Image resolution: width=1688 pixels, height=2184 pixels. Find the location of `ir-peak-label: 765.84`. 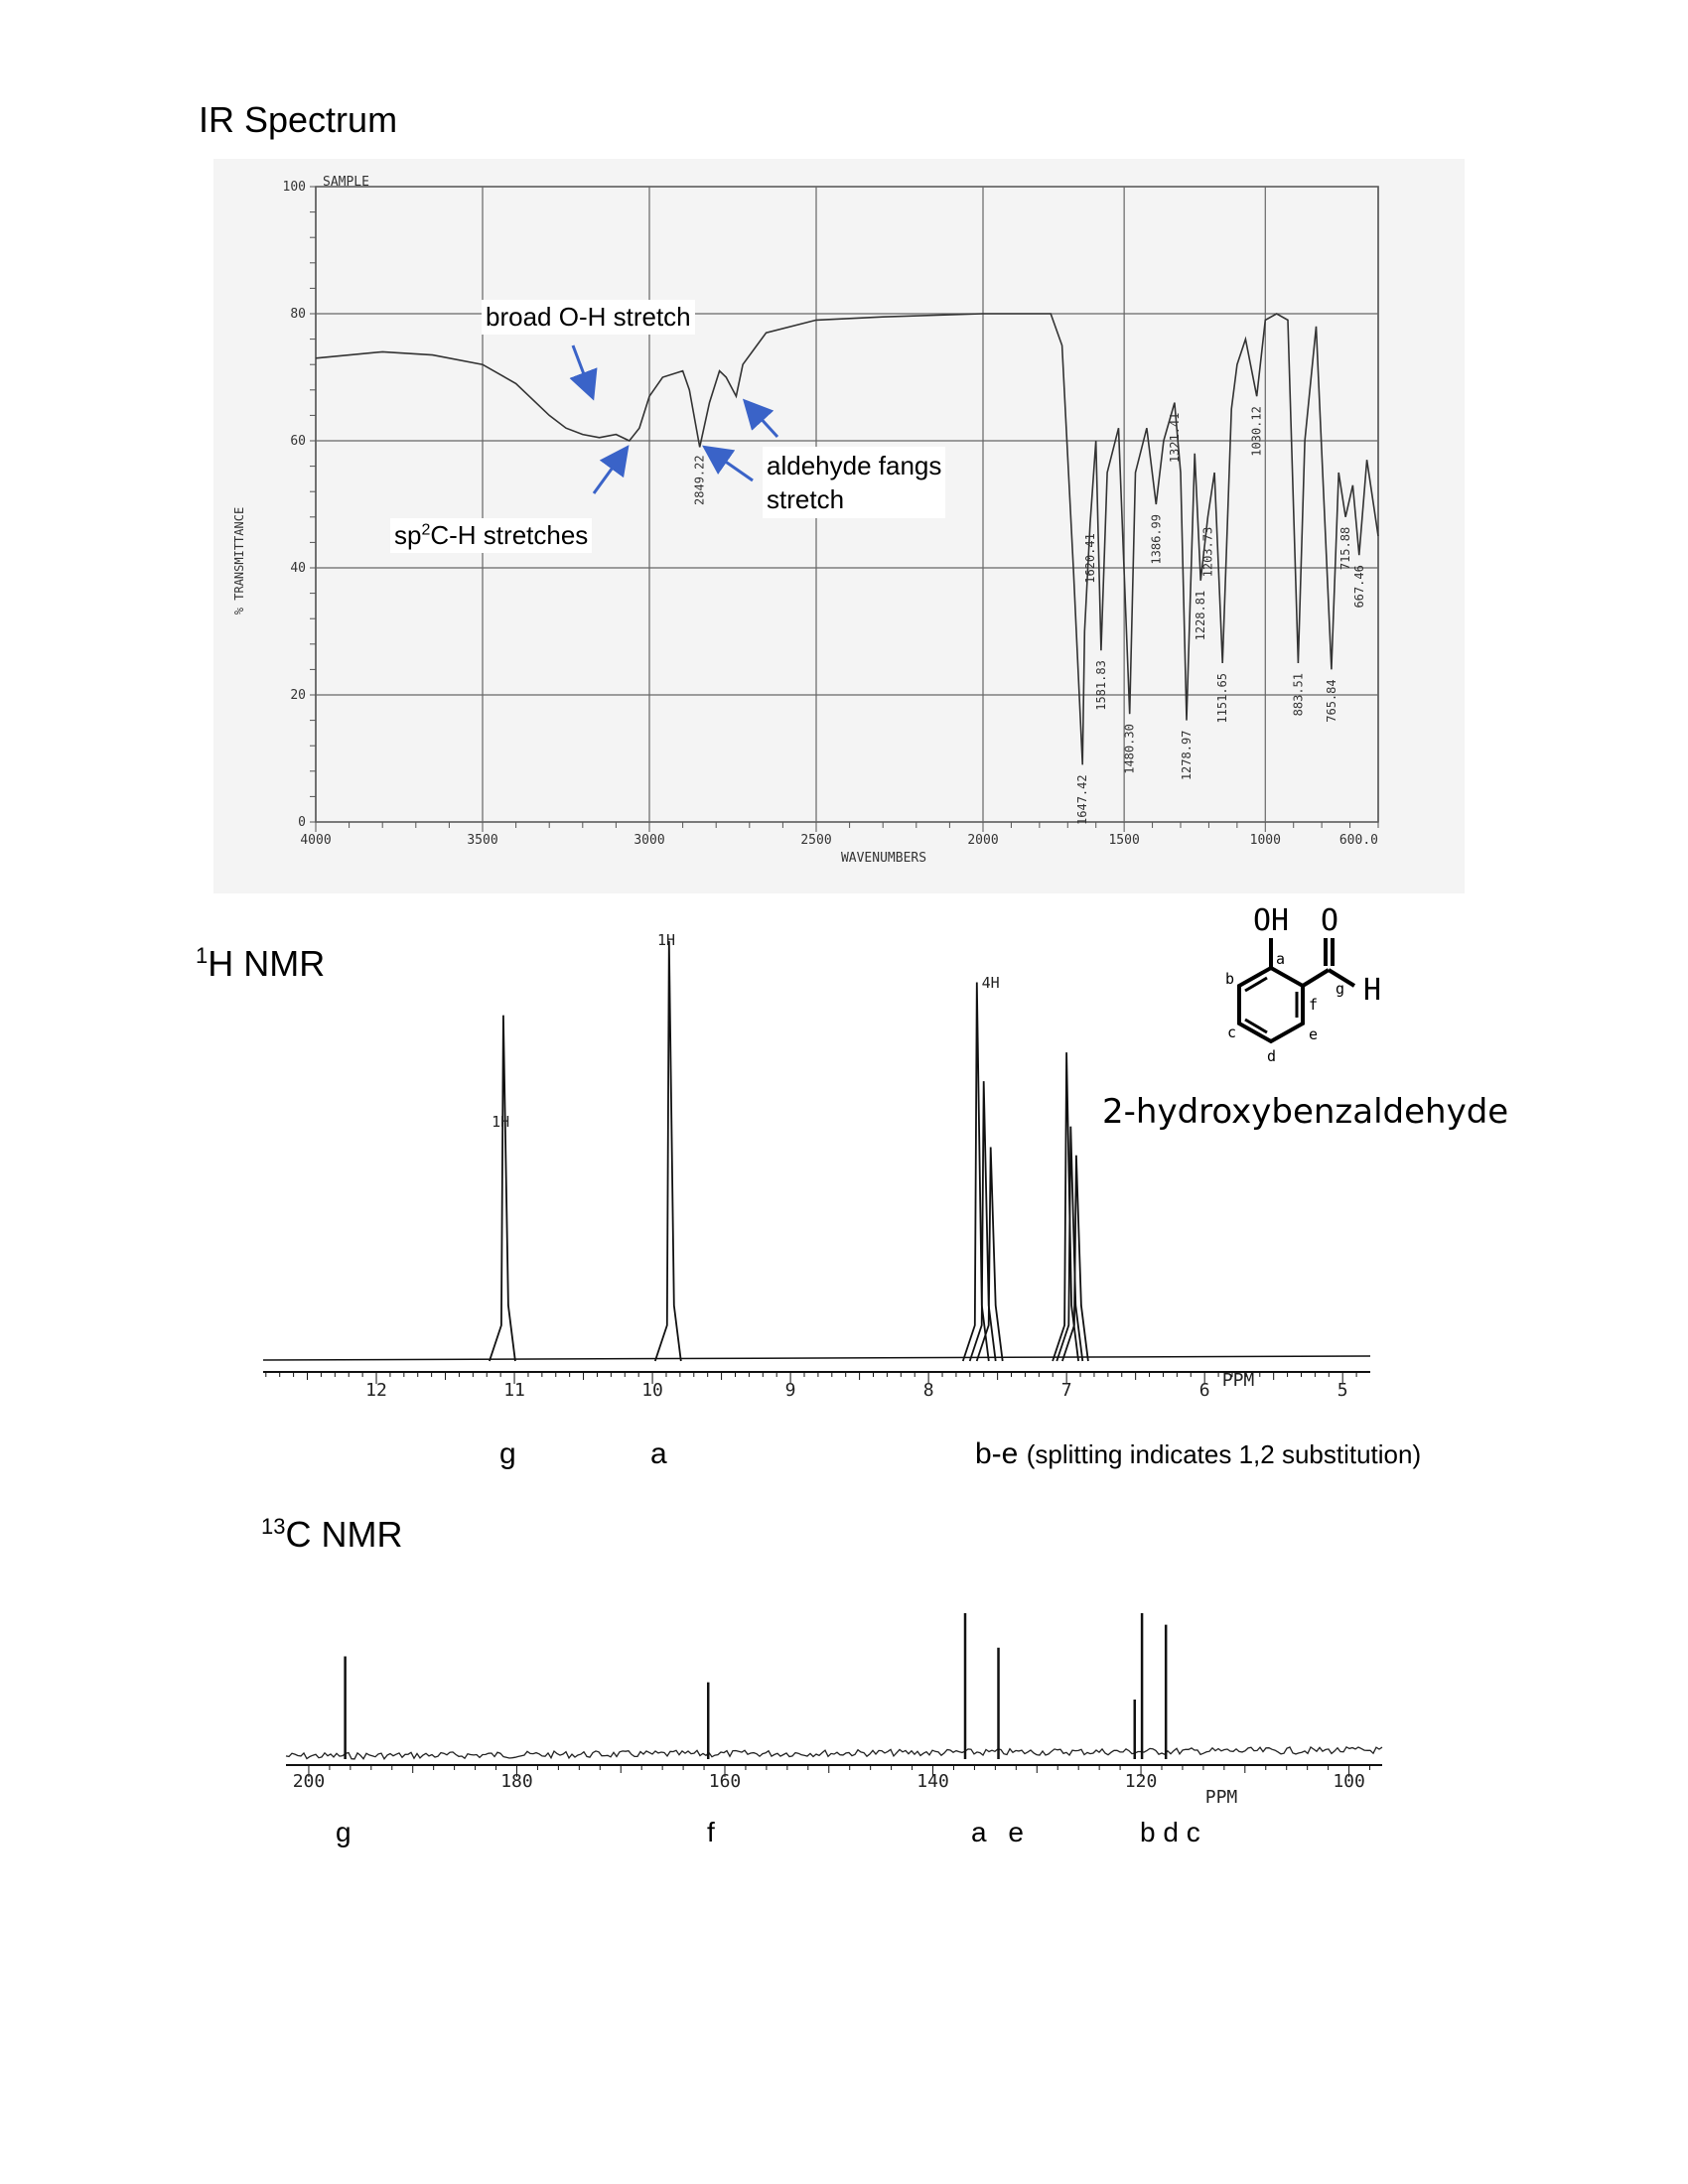

ir-peak-label: 765.84 is located at coordinates (1331, 700).